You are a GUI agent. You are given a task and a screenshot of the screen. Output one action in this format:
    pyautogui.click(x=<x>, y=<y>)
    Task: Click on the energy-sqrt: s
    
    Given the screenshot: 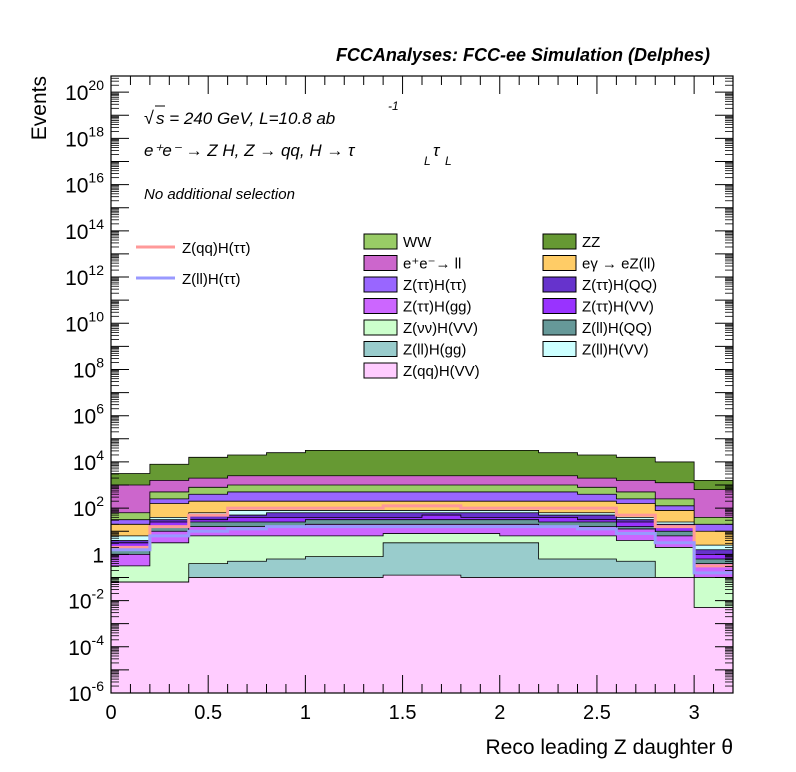 What is the action you would take?
    pyautogui.click(x=160, y=118)
    